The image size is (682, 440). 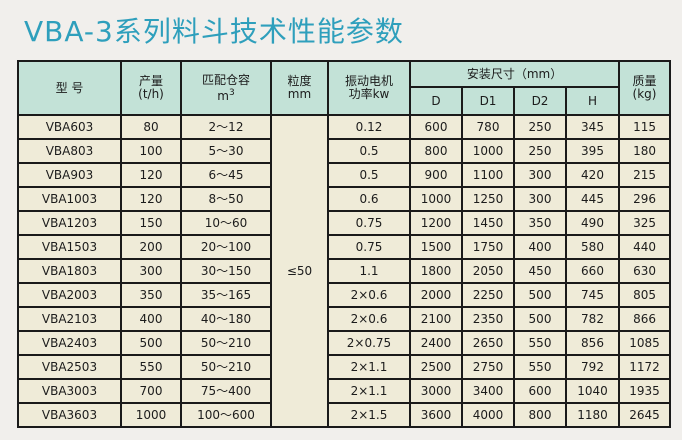 What do you see at coordinates (488, 151) in the screenshot?
I see `cell-d1: 1000` at bounding box center [488, 151].